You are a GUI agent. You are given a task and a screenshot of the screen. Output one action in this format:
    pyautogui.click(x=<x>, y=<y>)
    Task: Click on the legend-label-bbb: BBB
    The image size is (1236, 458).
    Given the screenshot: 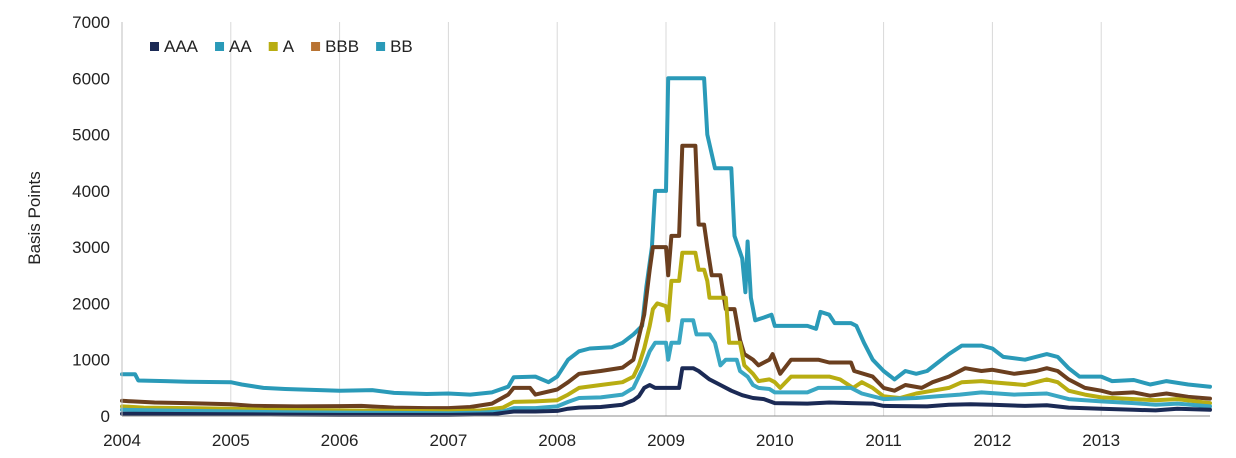 What is the action you would take?
    pyautogui.click(x=342, y=46)
    